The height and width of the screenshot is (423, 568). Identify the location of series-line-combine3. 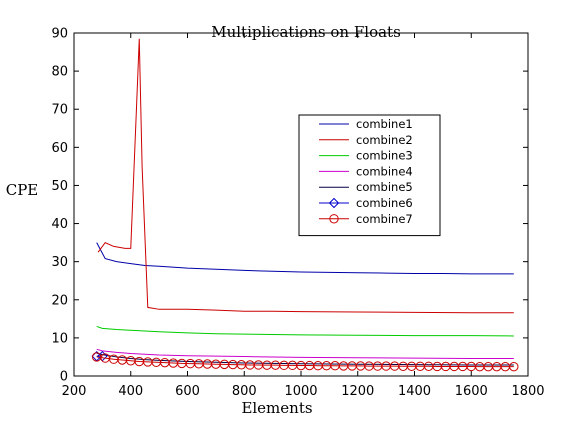
(305, 331).